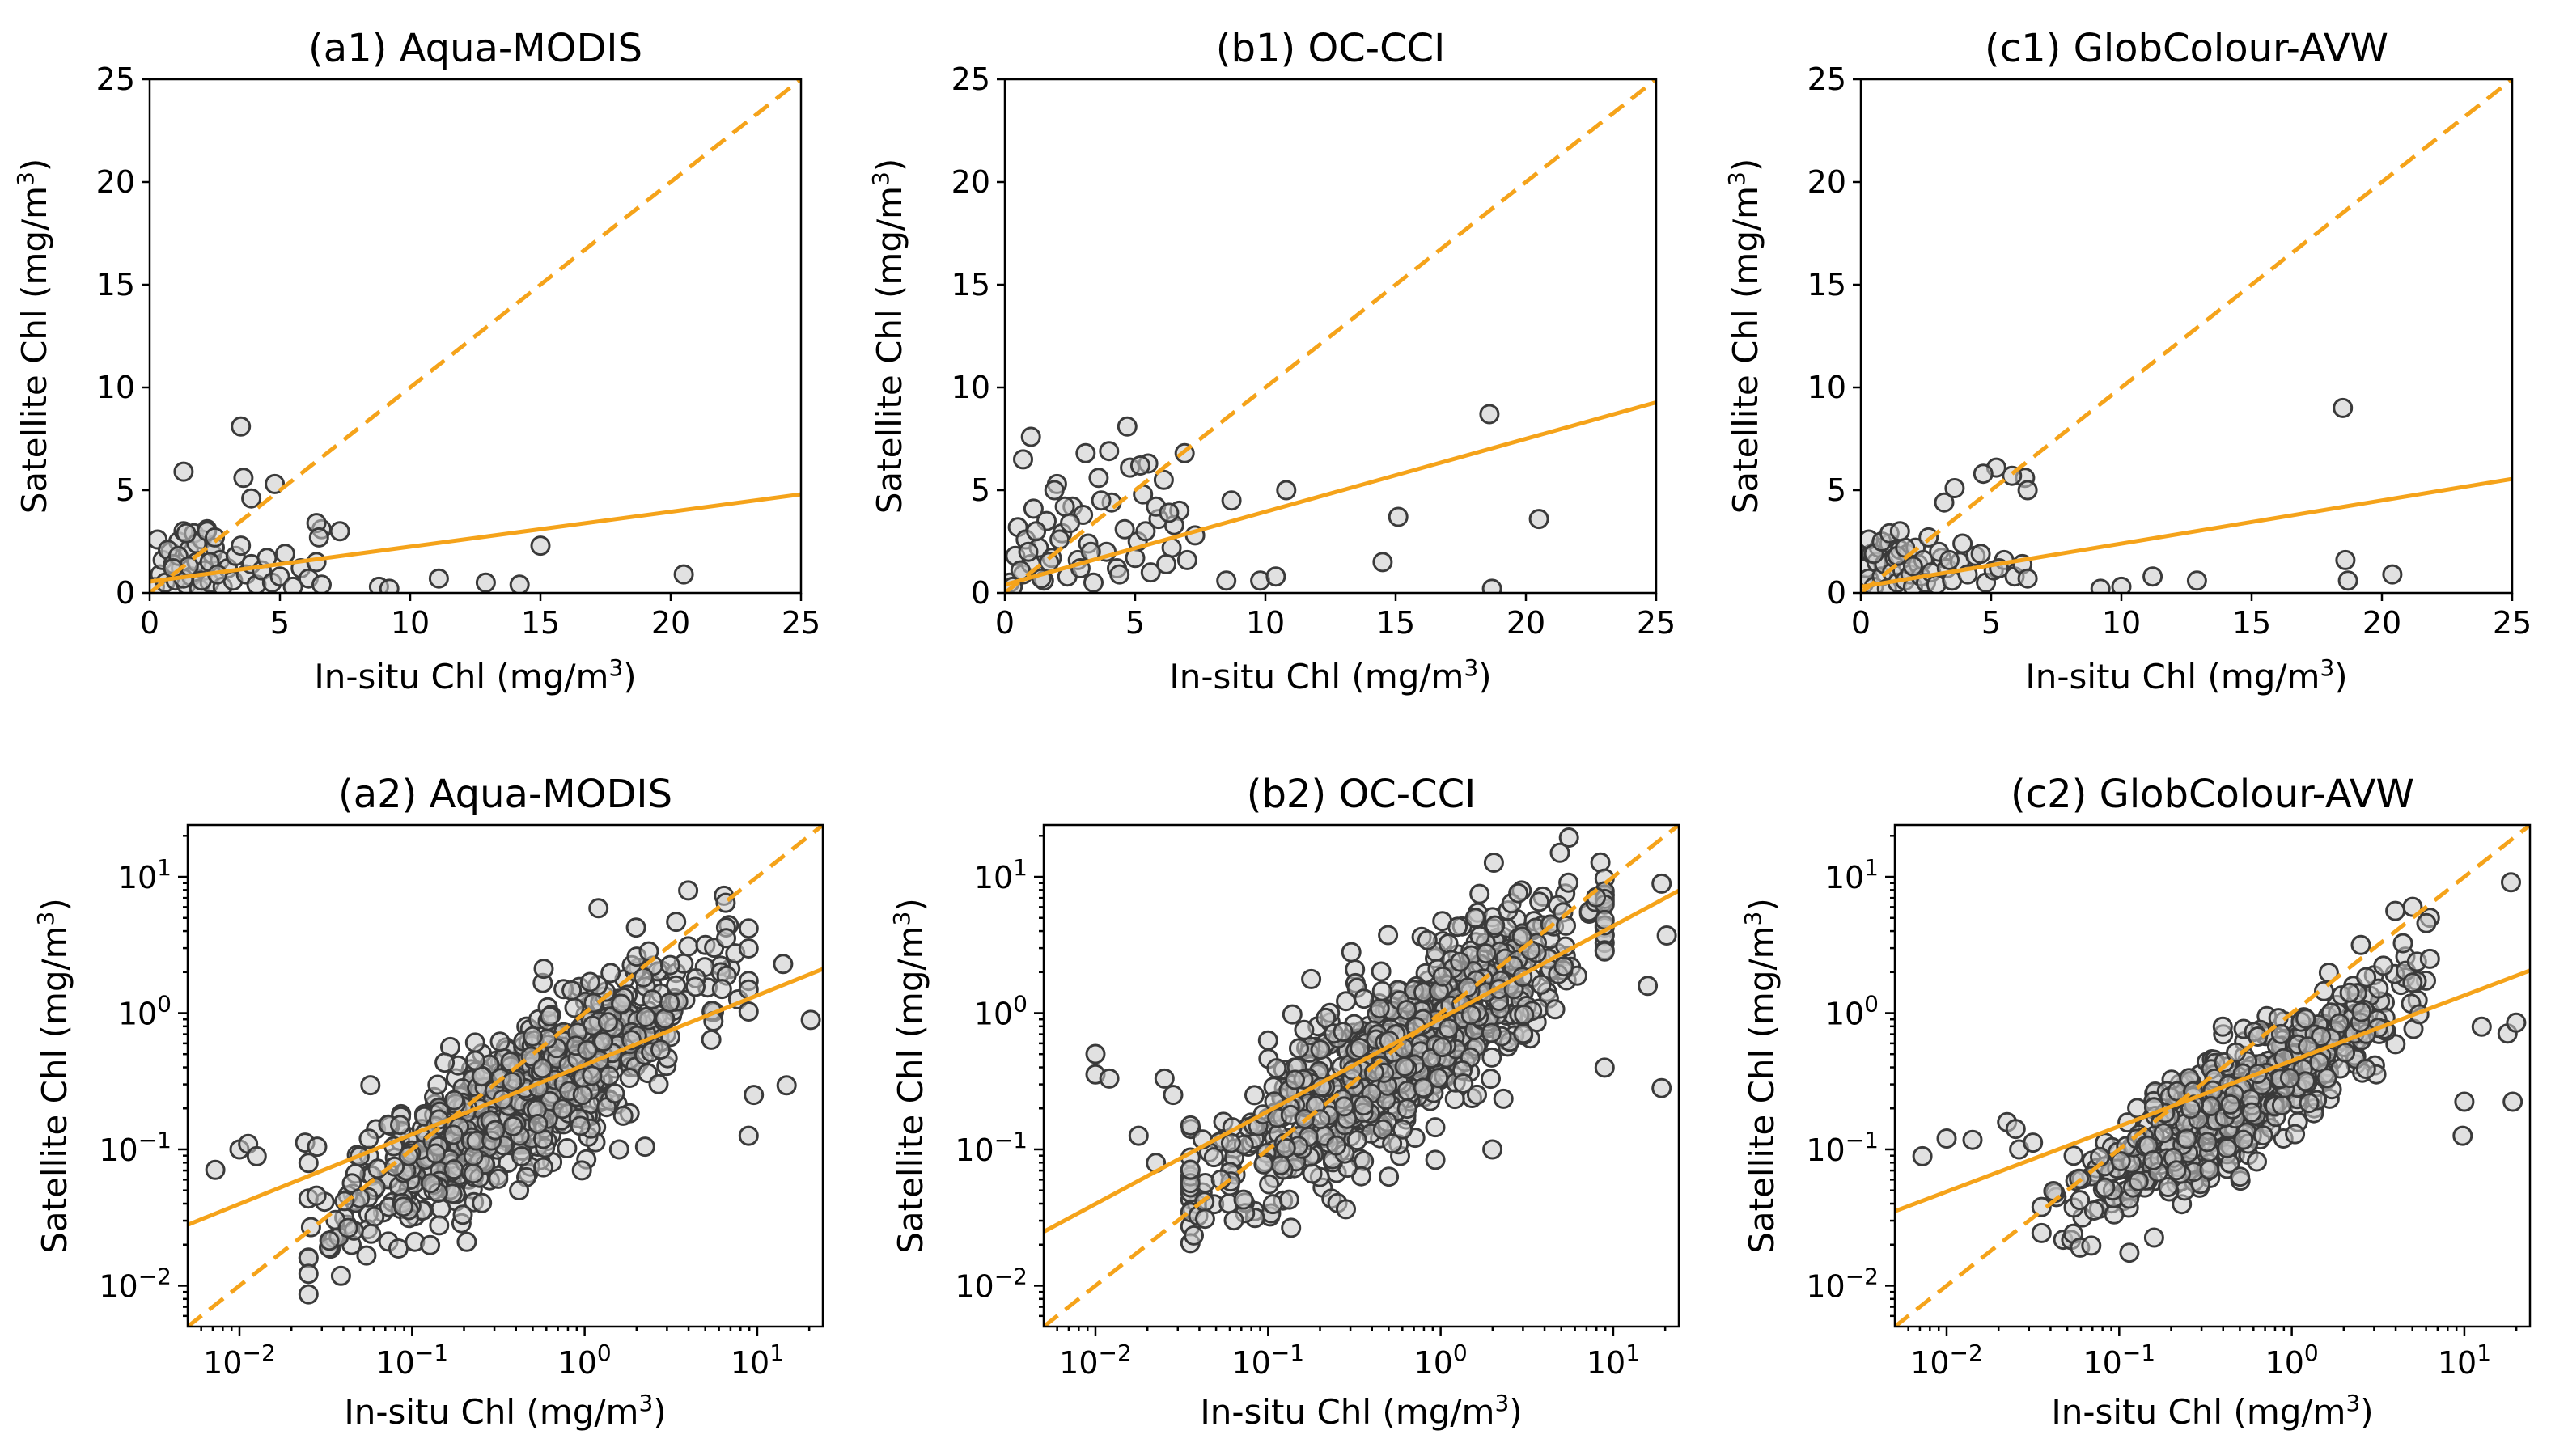 Image resolution: width=2551 pixels, height=1456 pixels. Describe the element at coordinates (2186, 48) in the screenshot. I see `panel-title: (c1) GlobColour-AVW` at that location.